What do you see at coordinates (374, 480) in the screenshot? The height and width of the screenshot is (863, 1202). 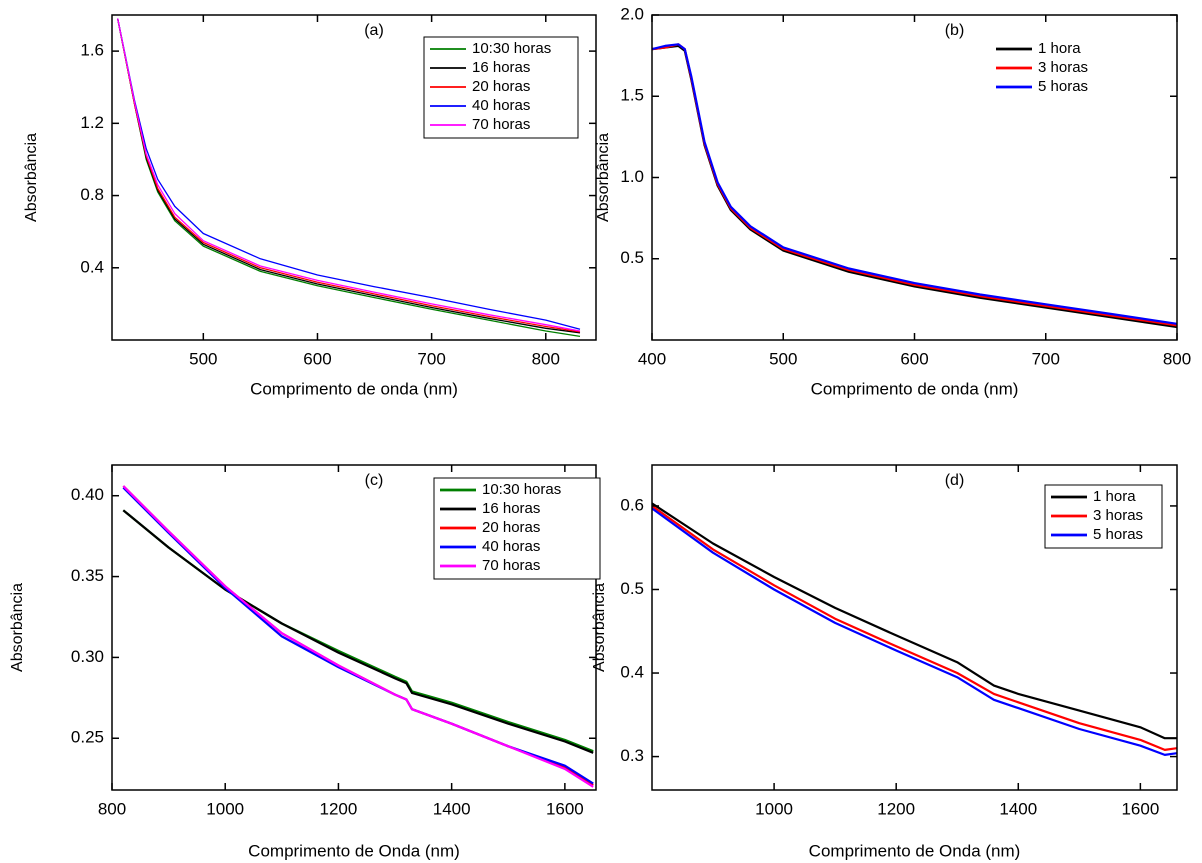 I see `panel-label: (c)` at bounding box center [374, 480].